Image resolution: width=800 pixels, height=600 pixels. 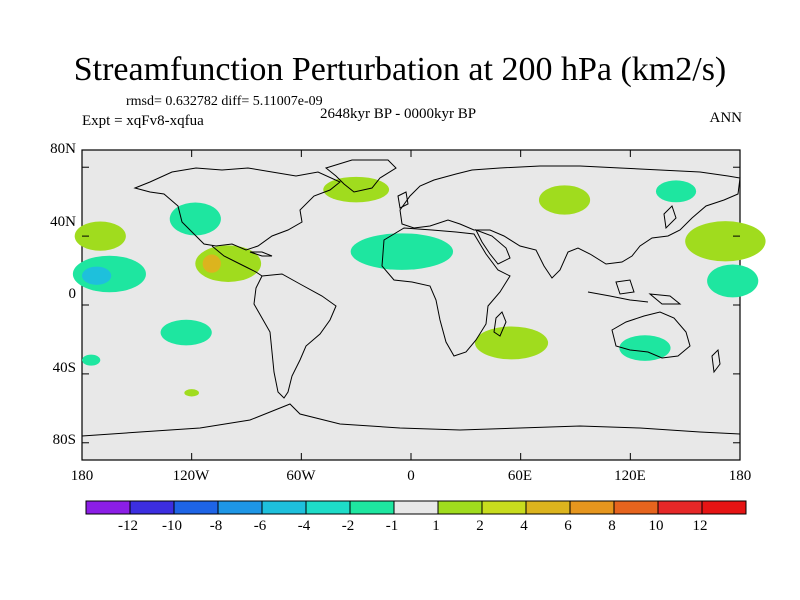 What do you see at coordinates (568, 526) in the screenshot?
I see `colorbar-label: 6` at bounding box center [568, 526].